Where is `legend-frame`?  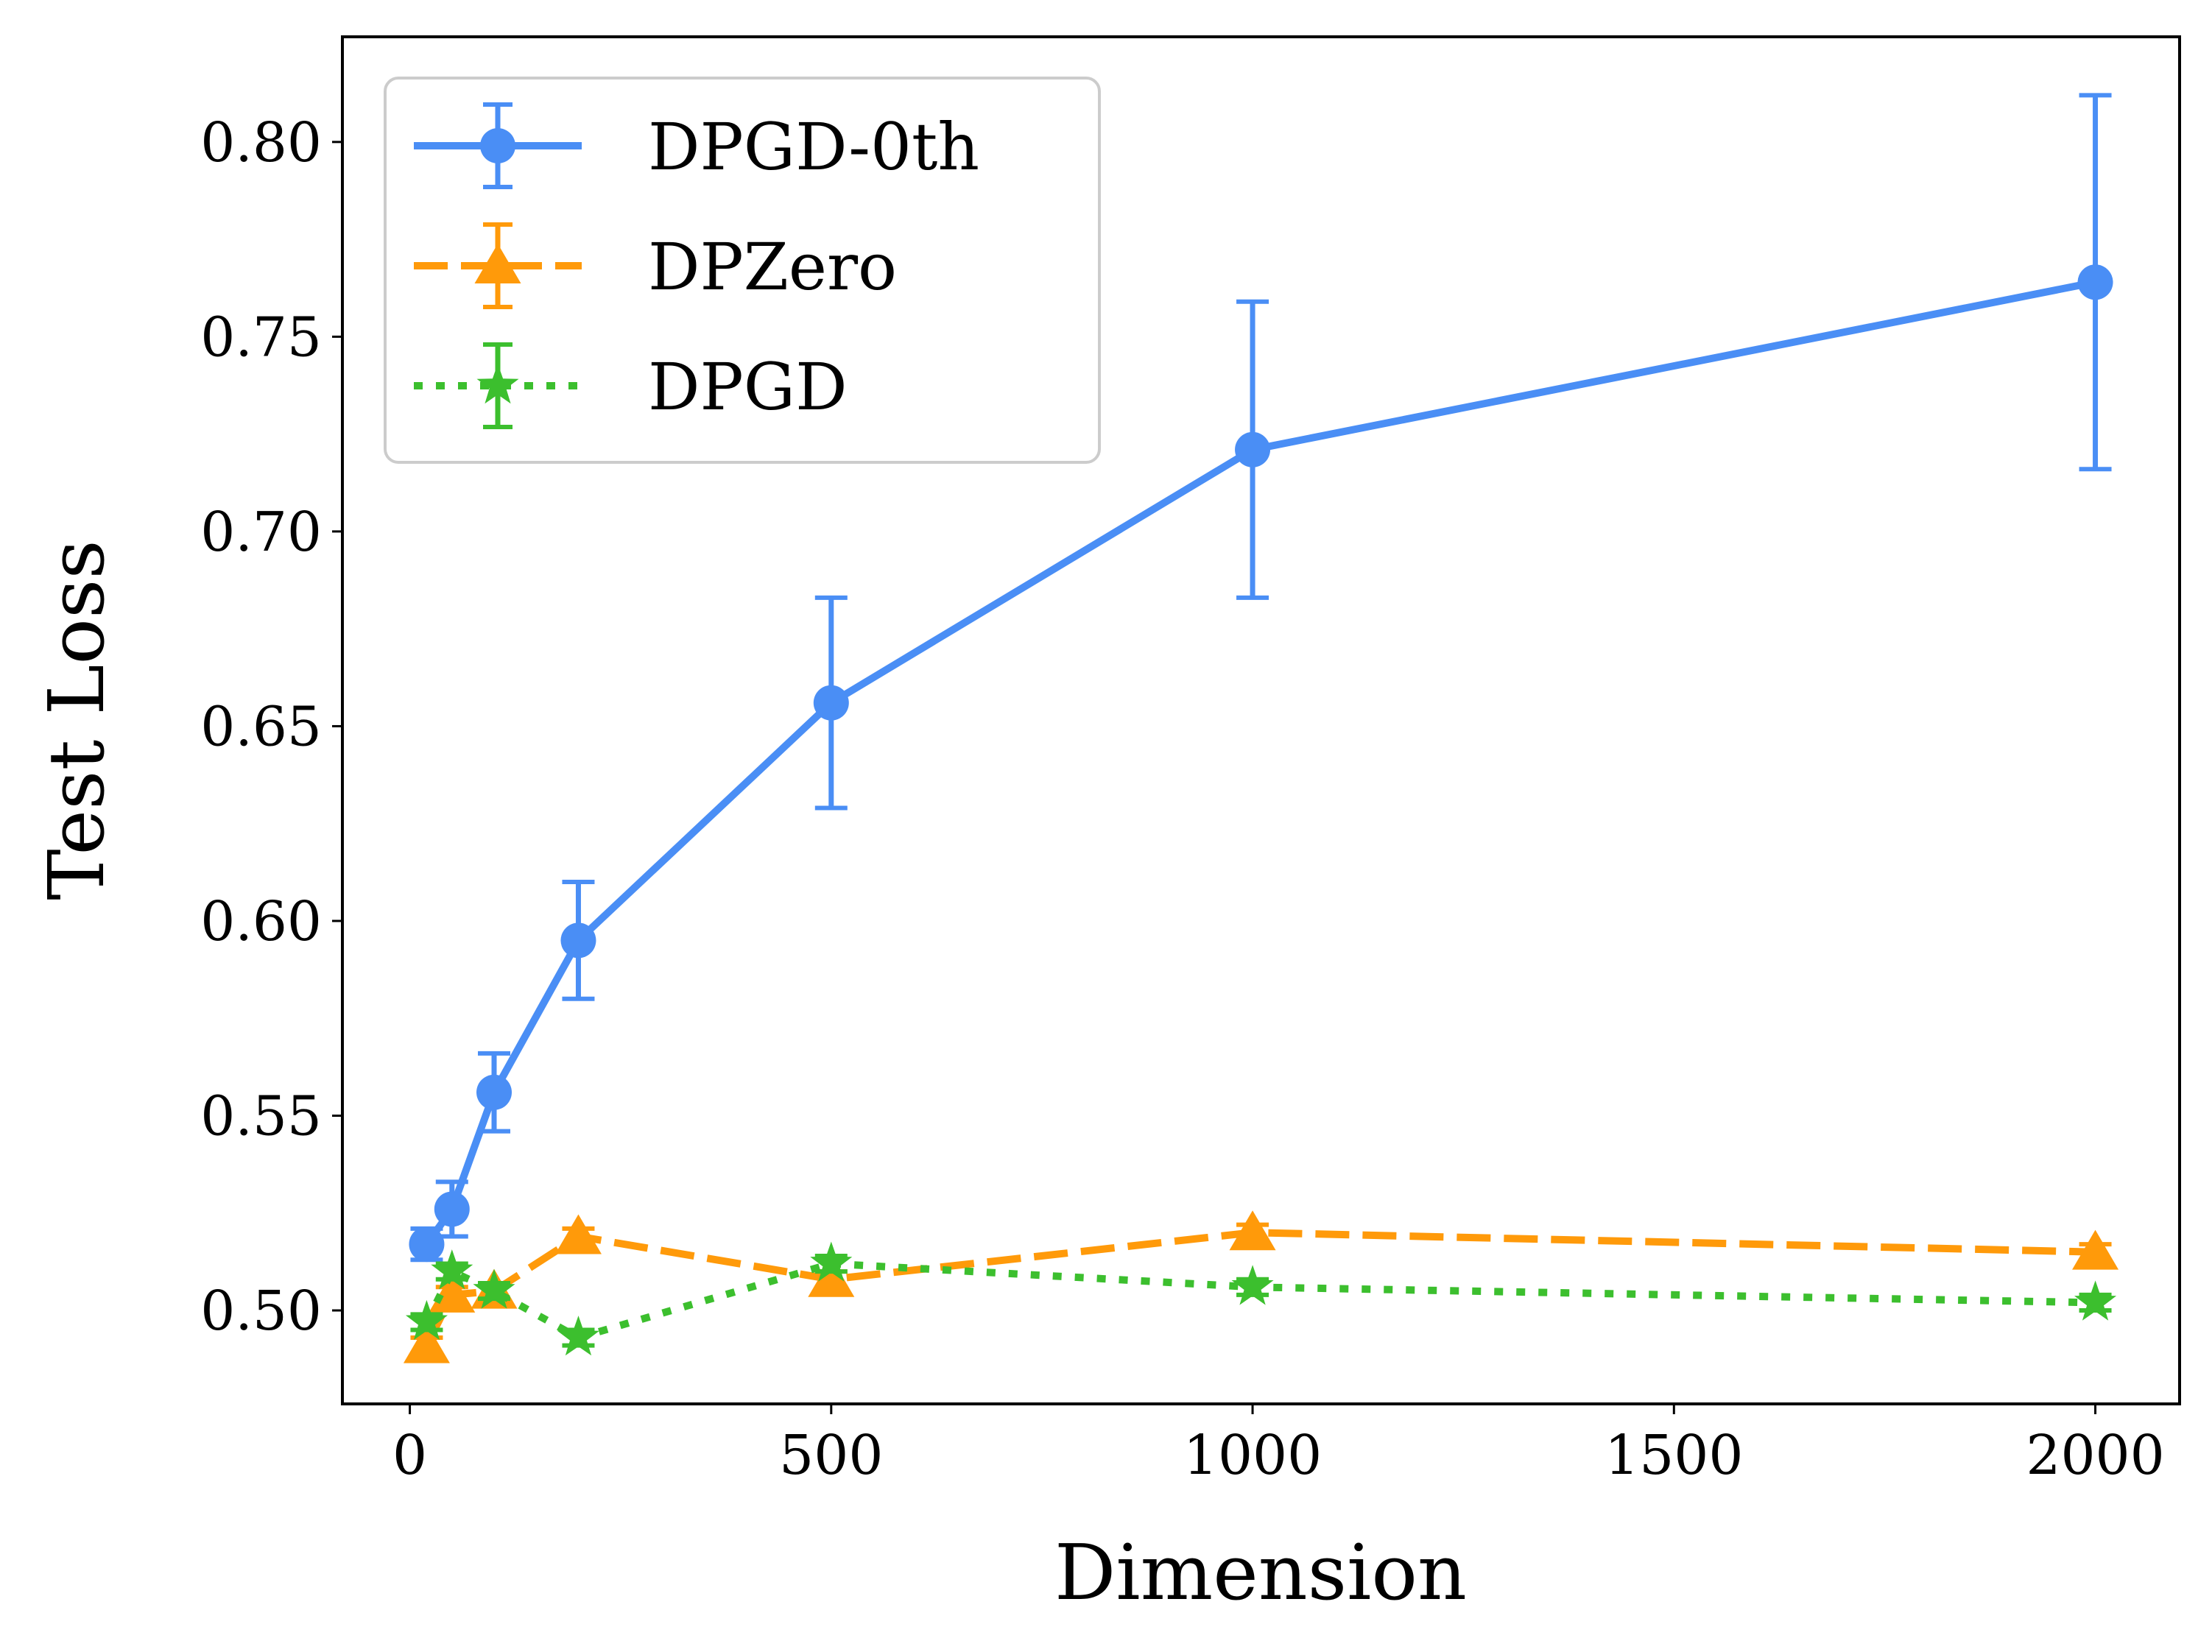
legend-frame is located at coordinates (742, 270).